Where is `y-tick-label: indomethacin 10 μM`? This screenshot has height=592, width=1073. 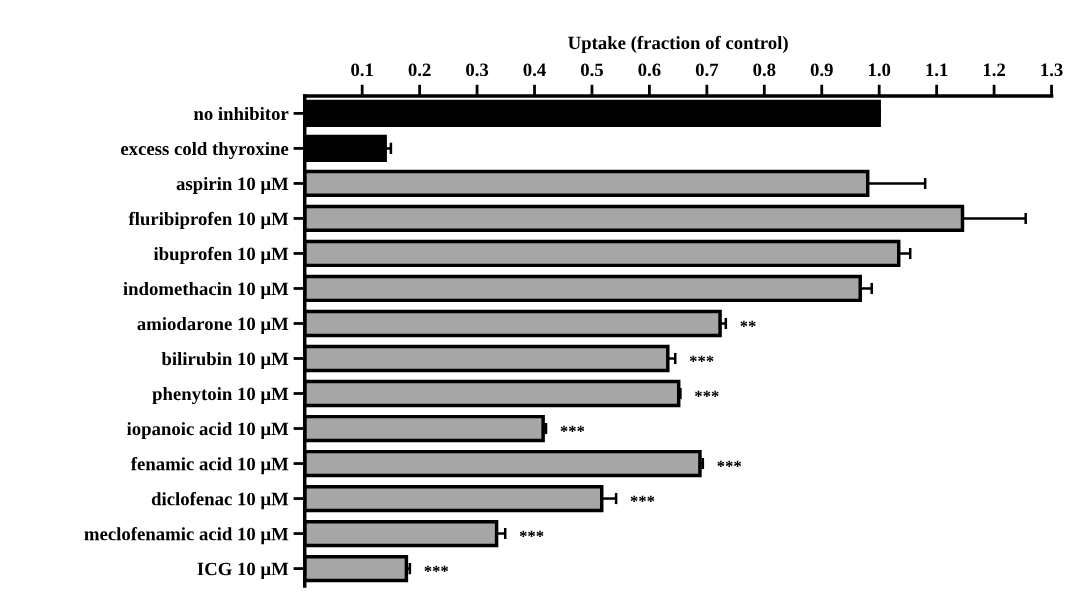
y-tick-label: indomethacin 10 μM is located at coordinates (206, 290).